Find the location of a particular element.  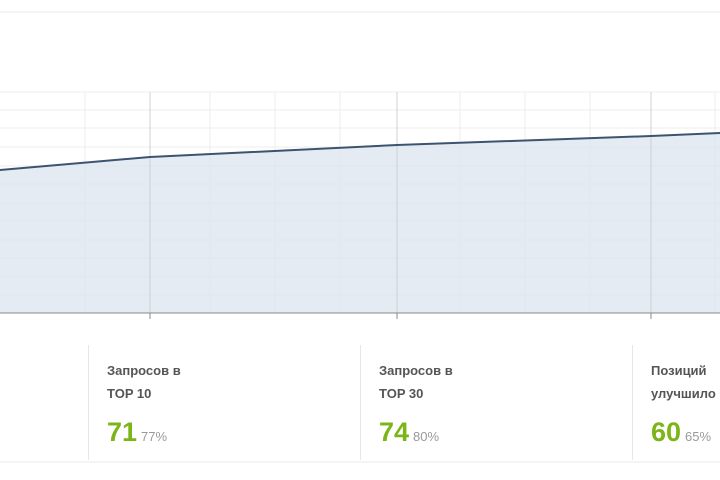

stat-percent: 80% is located at coordinates (426, 436).